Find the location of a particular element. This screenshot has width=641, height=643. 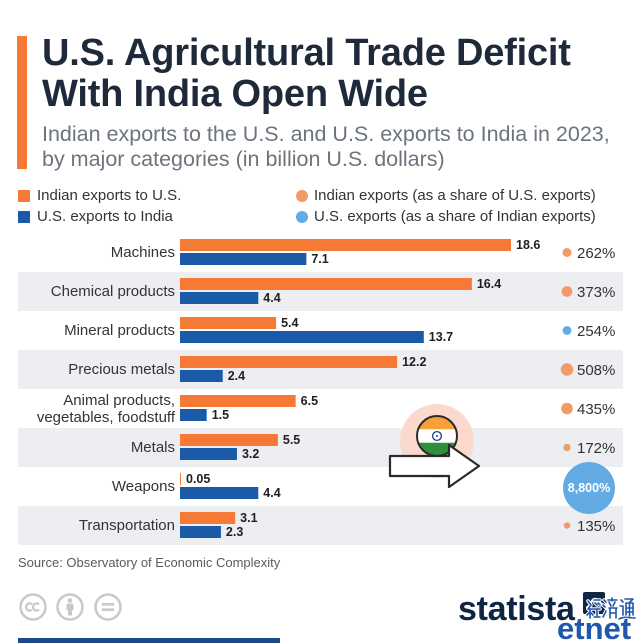

value-label-indian-exports: 5.4 is located at coordinates (289, 323).